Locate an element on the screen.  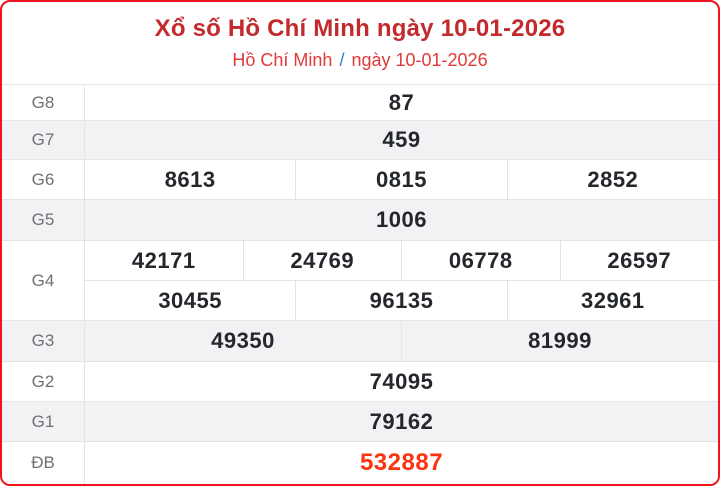
prize-number-g4-7: 32961 is located at coordinates (612, 300).